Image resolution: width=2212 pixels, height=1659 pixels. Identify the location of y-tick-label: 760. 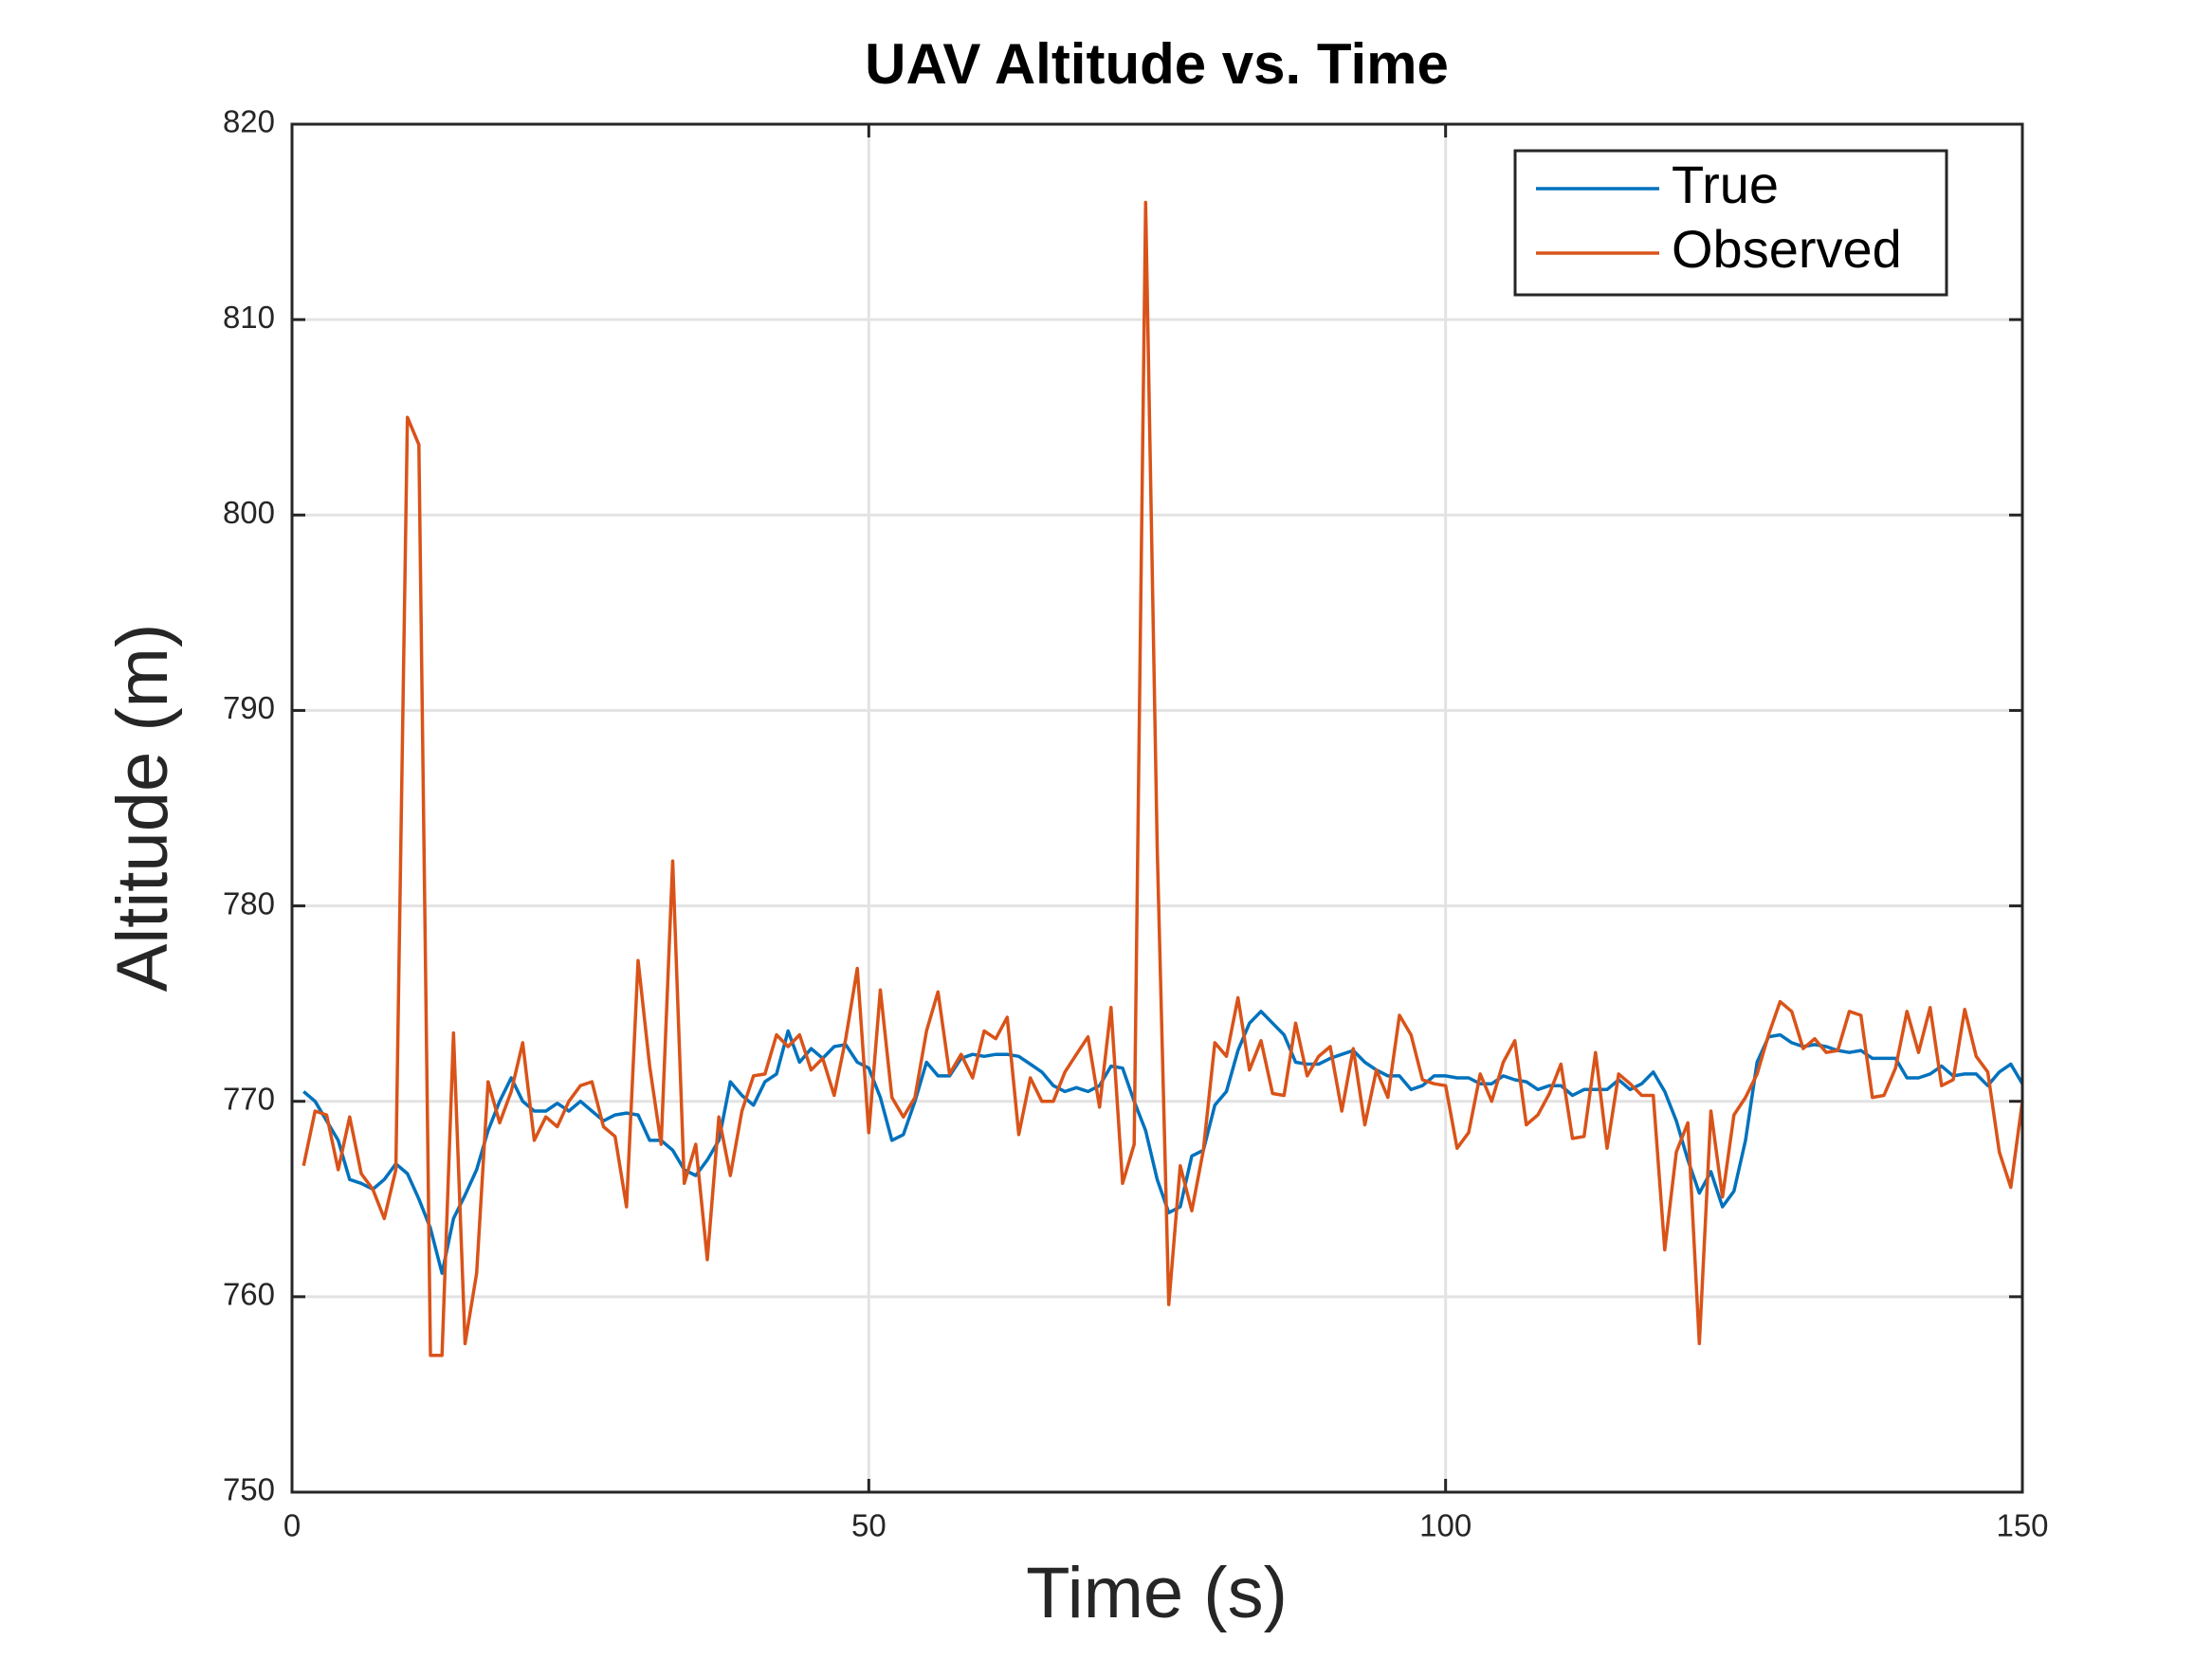
(249, 1294).